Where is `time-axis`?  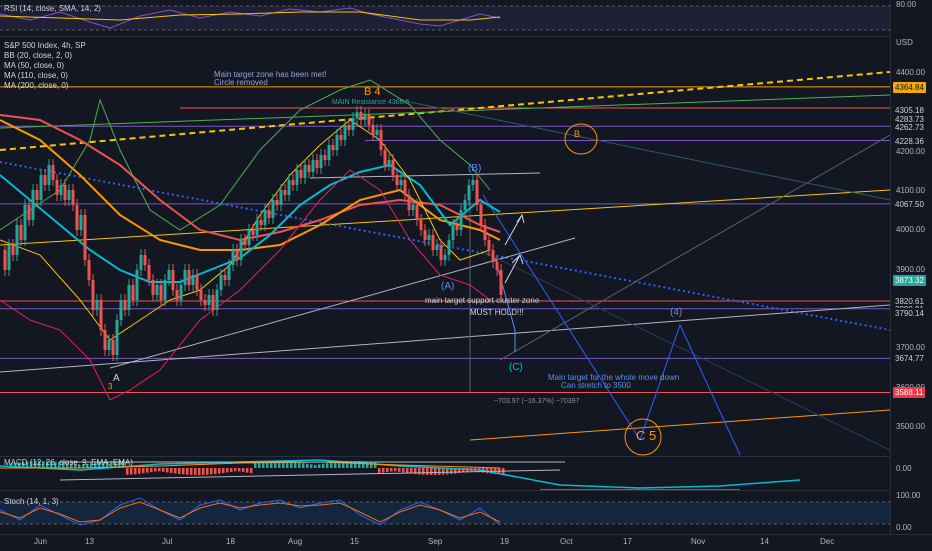
time-axis is located at coordinates (466, 542).